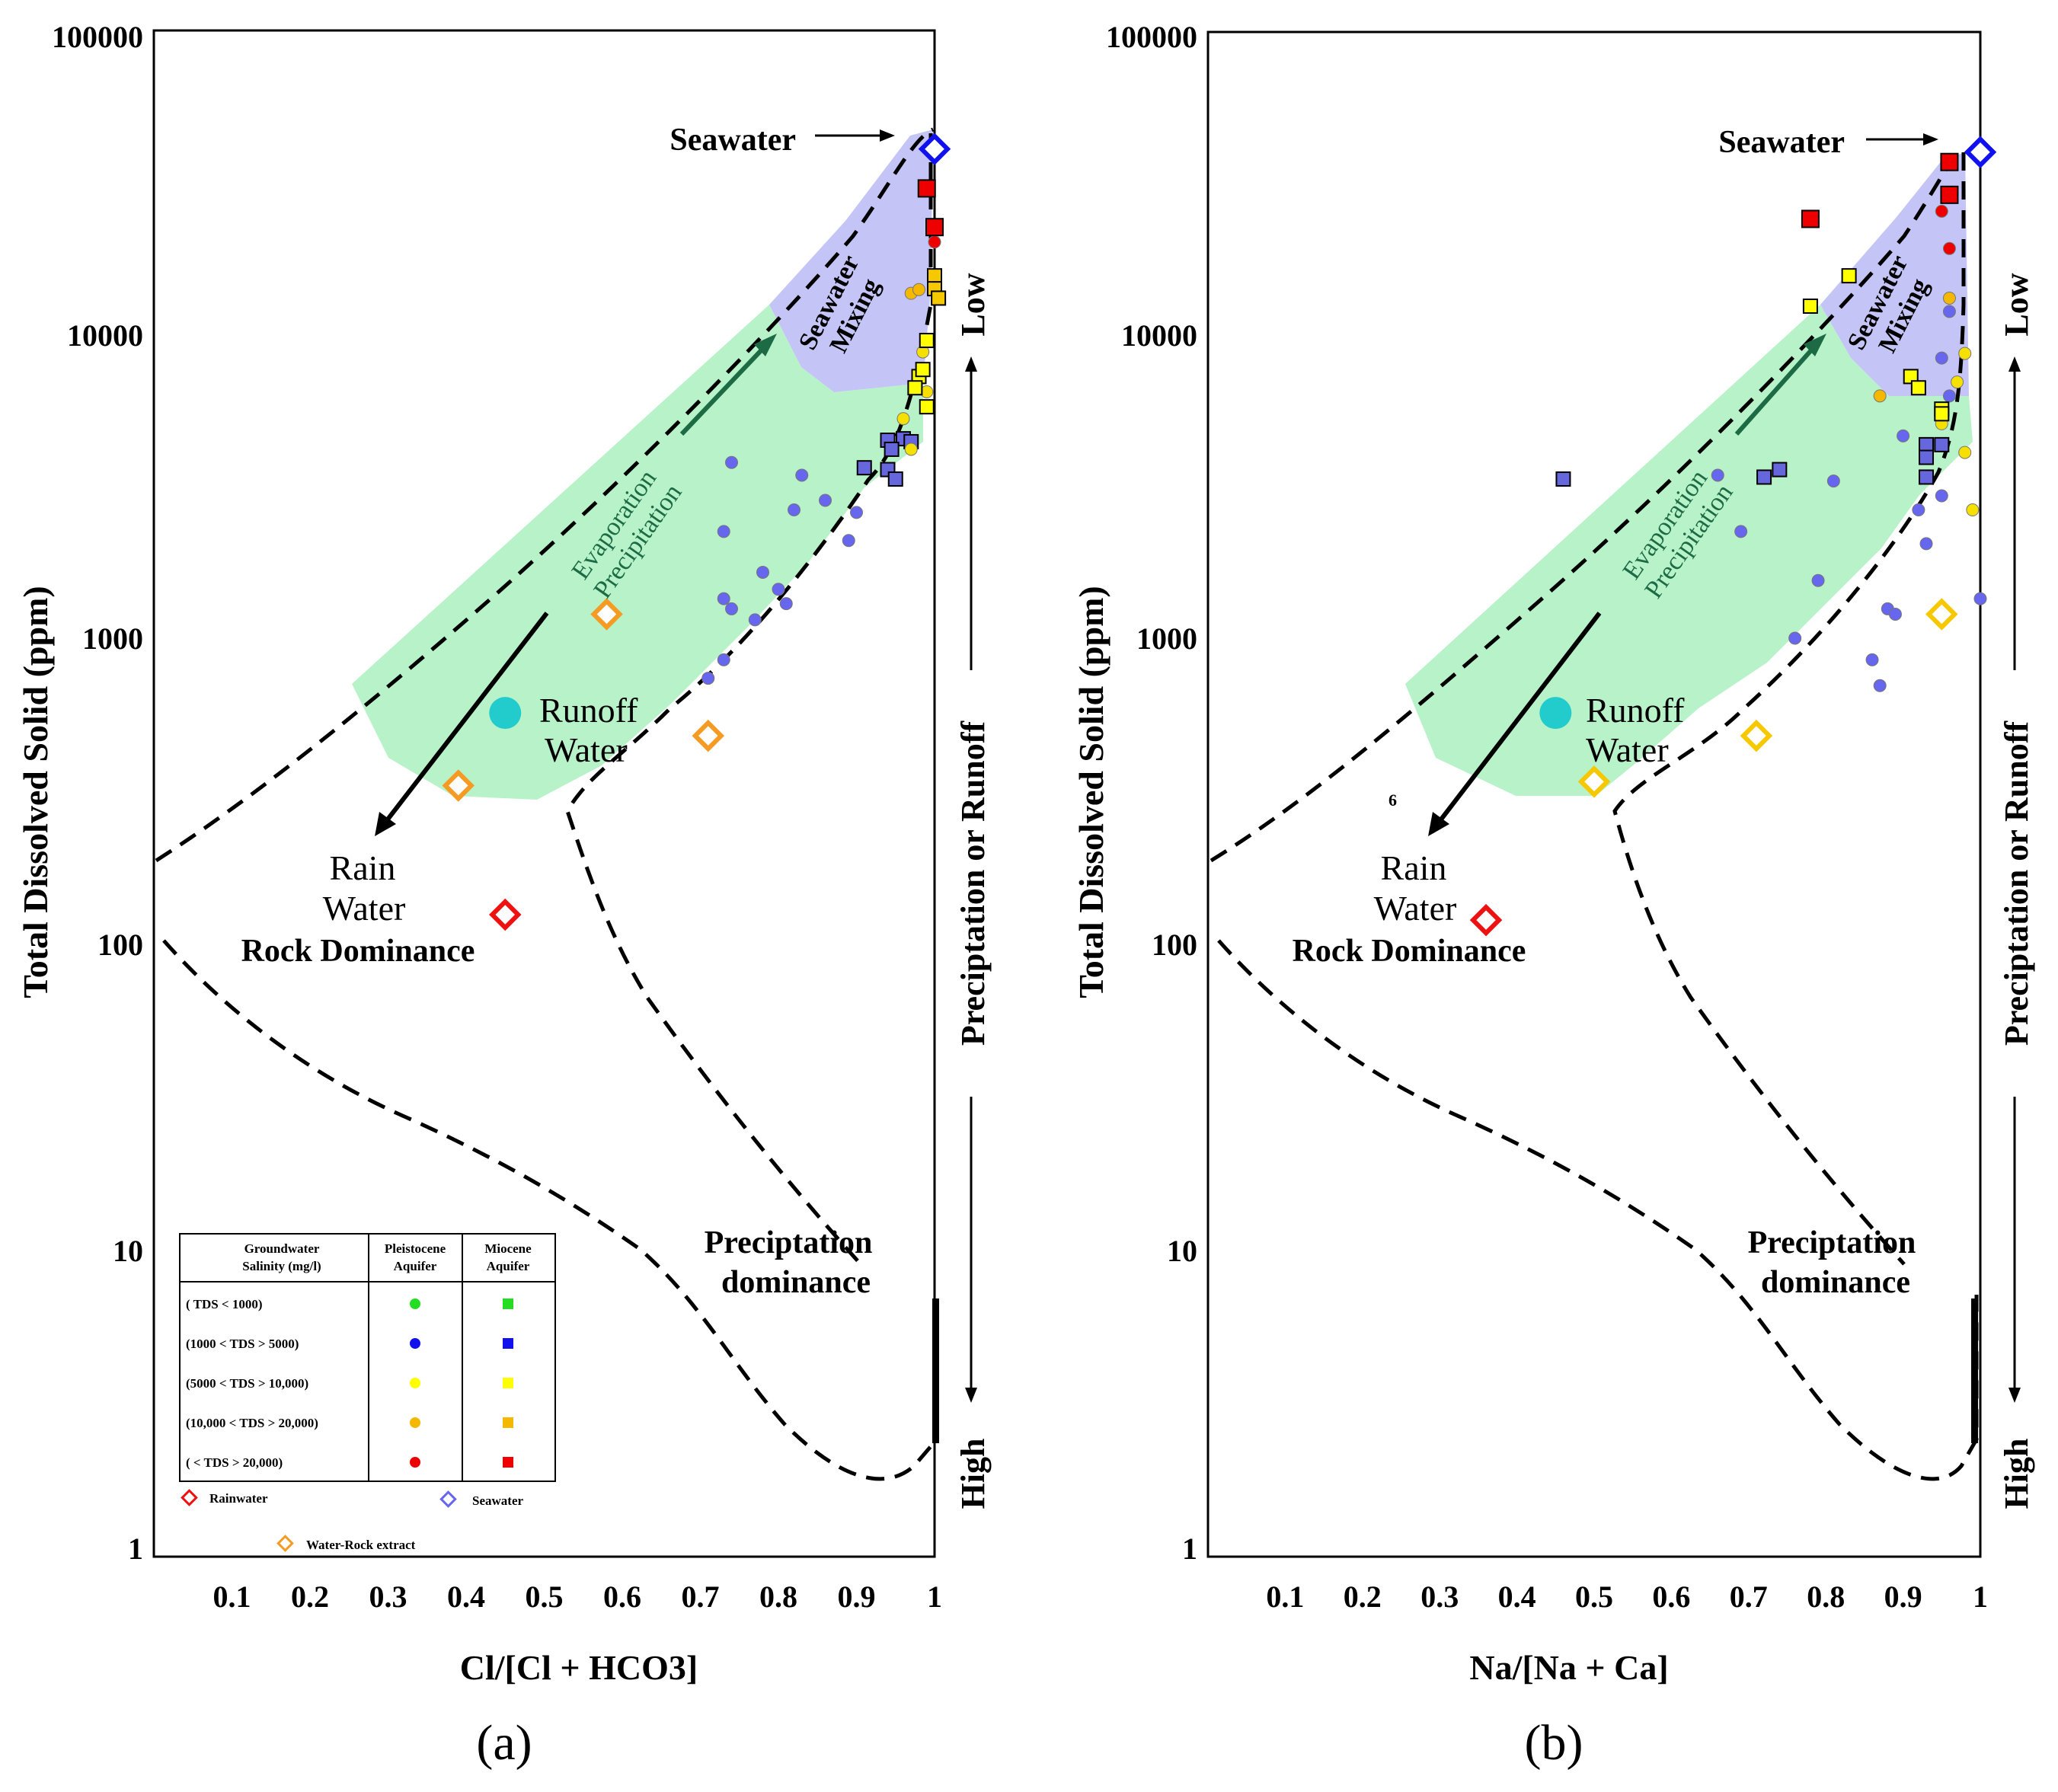 The width and height of the screenshot is (2058, 1792). What do you see at coordinates (857, 1597) in the screenshot?
I see `x-tick-label: 0.9` at bounding box center [857, 1597].